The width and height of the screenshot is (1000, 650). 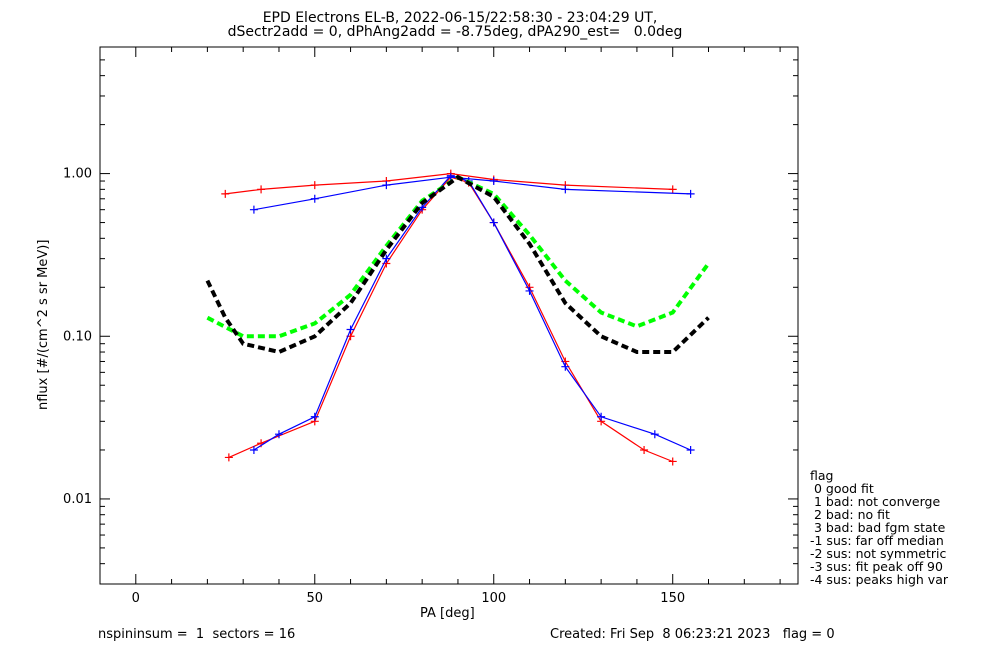 What do you see at coordinates (77, 336) in the screenshot?
I see `y-tick-label: 0.10` at bounding box center [77, 336].